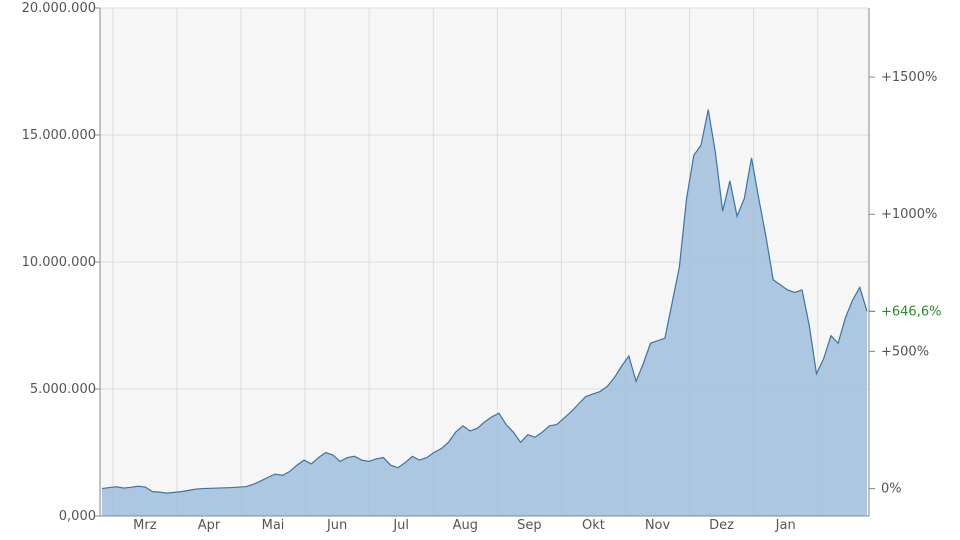 The width and height of the screenshot is (960, 540). I want to click on x-tick-label: Dez, so click(721, 525).